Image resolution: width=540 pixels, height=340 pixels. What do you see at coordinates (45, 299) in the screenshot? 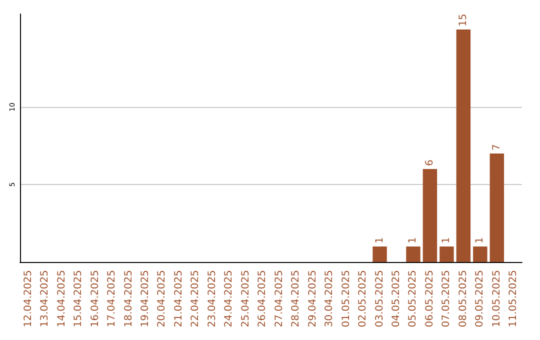
I see `x-tick-label: 13.04.2025` at bounding box center [45, 299].